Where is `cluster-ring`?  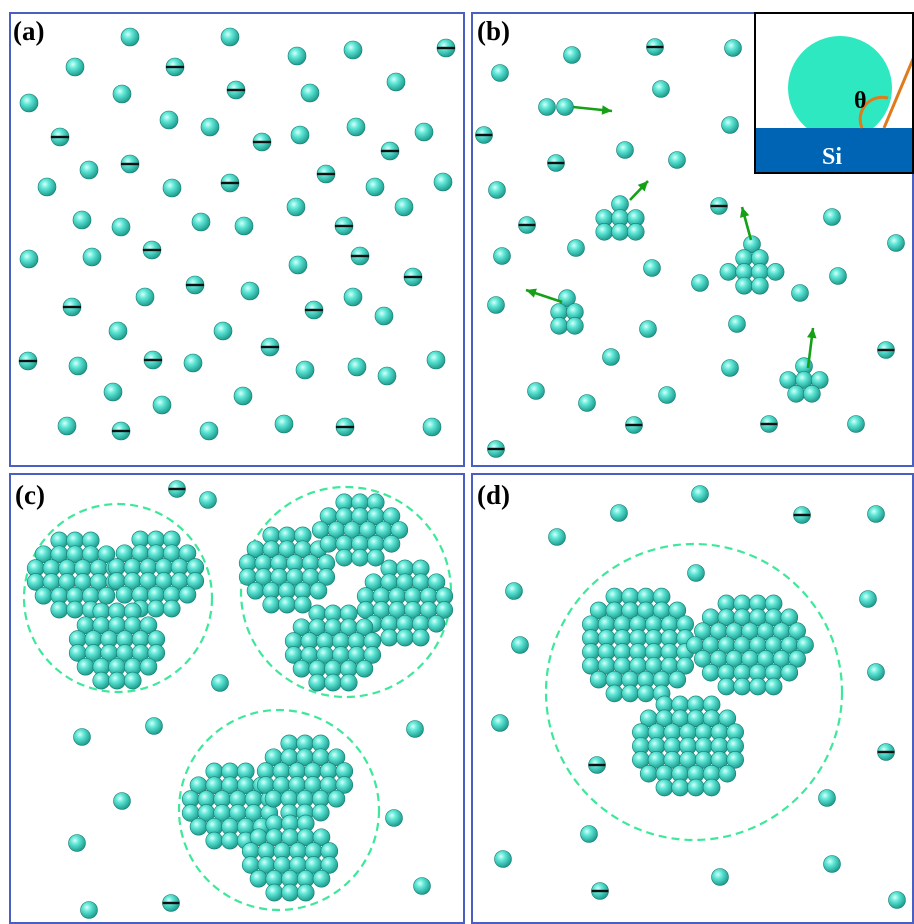 cluster-ring is located at coordinates (694, 692).